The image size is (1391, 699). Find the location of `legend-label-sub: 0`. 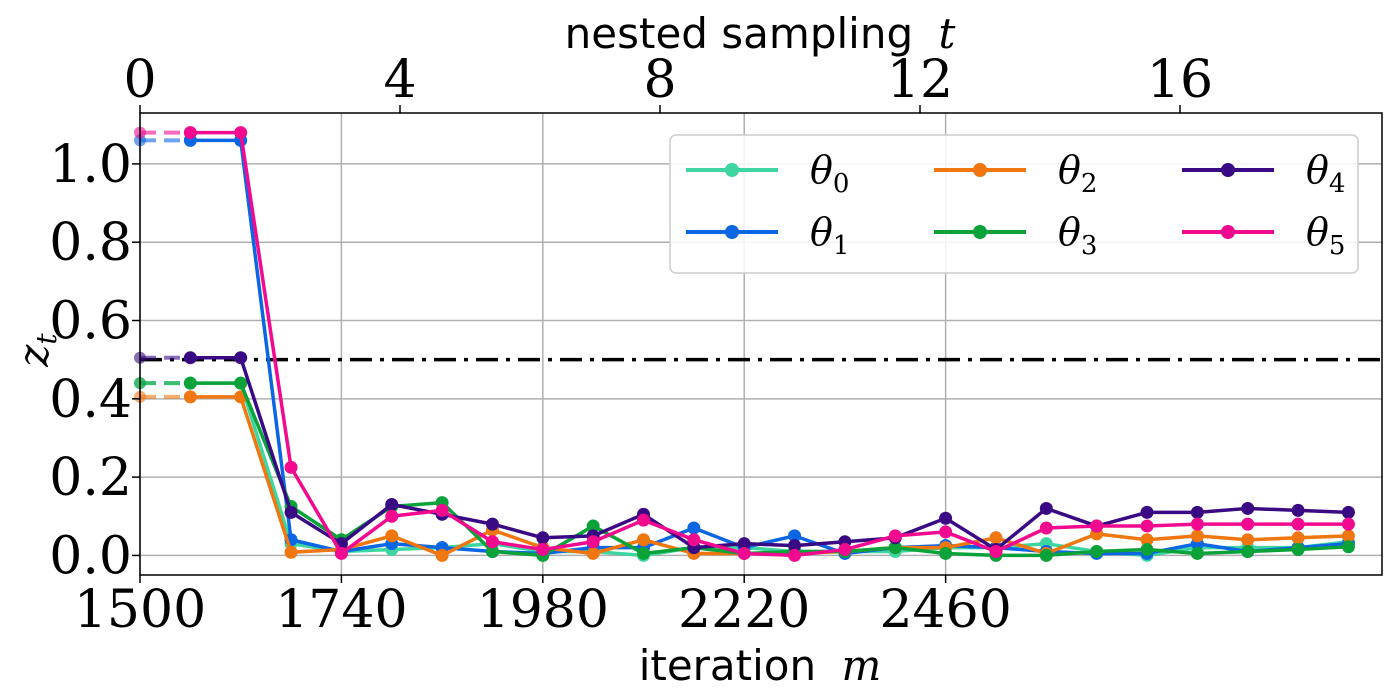

legend-label-sub: 0 is located at coordinates (841, 184).